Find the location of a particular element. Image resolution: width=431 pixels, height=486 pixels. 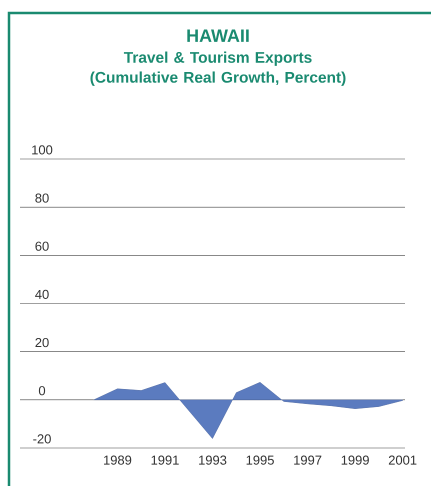

chart-title: HAWAII is located at coordinates (218, 36).